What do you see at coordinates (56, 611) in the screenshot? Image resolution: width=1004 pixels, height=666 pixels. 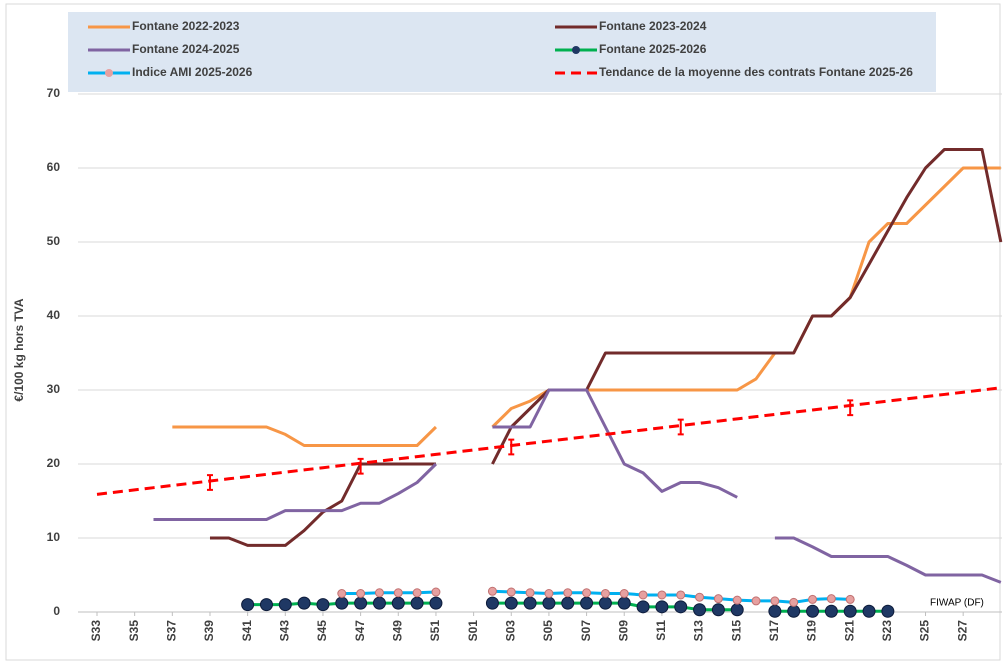 I see `y-tick-label: 0` at bounding box center [56, 611].